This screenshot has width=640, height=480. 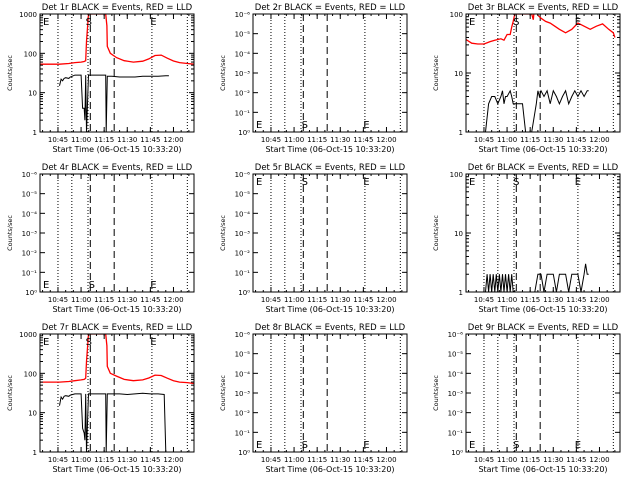 I want to click on panel-title: Det 5r BLACK = Events, RED = LLD, so click(x=330, y=168).